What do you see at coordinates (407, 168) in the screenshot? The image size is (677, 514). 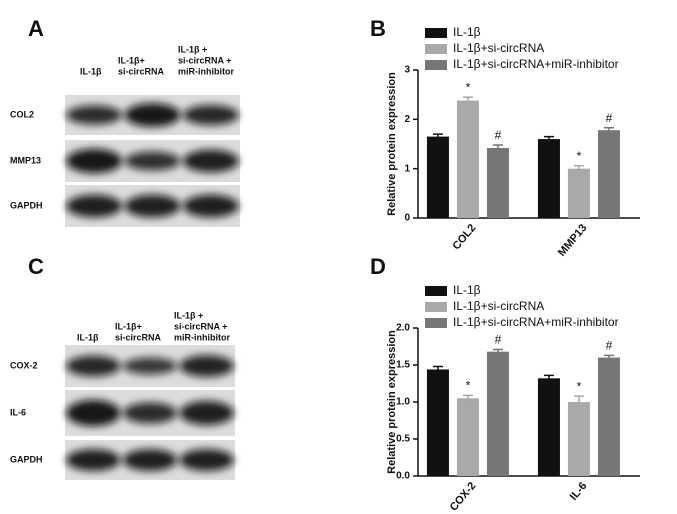 I see `y-tick-label: 1` at bounding box center [407, 168].